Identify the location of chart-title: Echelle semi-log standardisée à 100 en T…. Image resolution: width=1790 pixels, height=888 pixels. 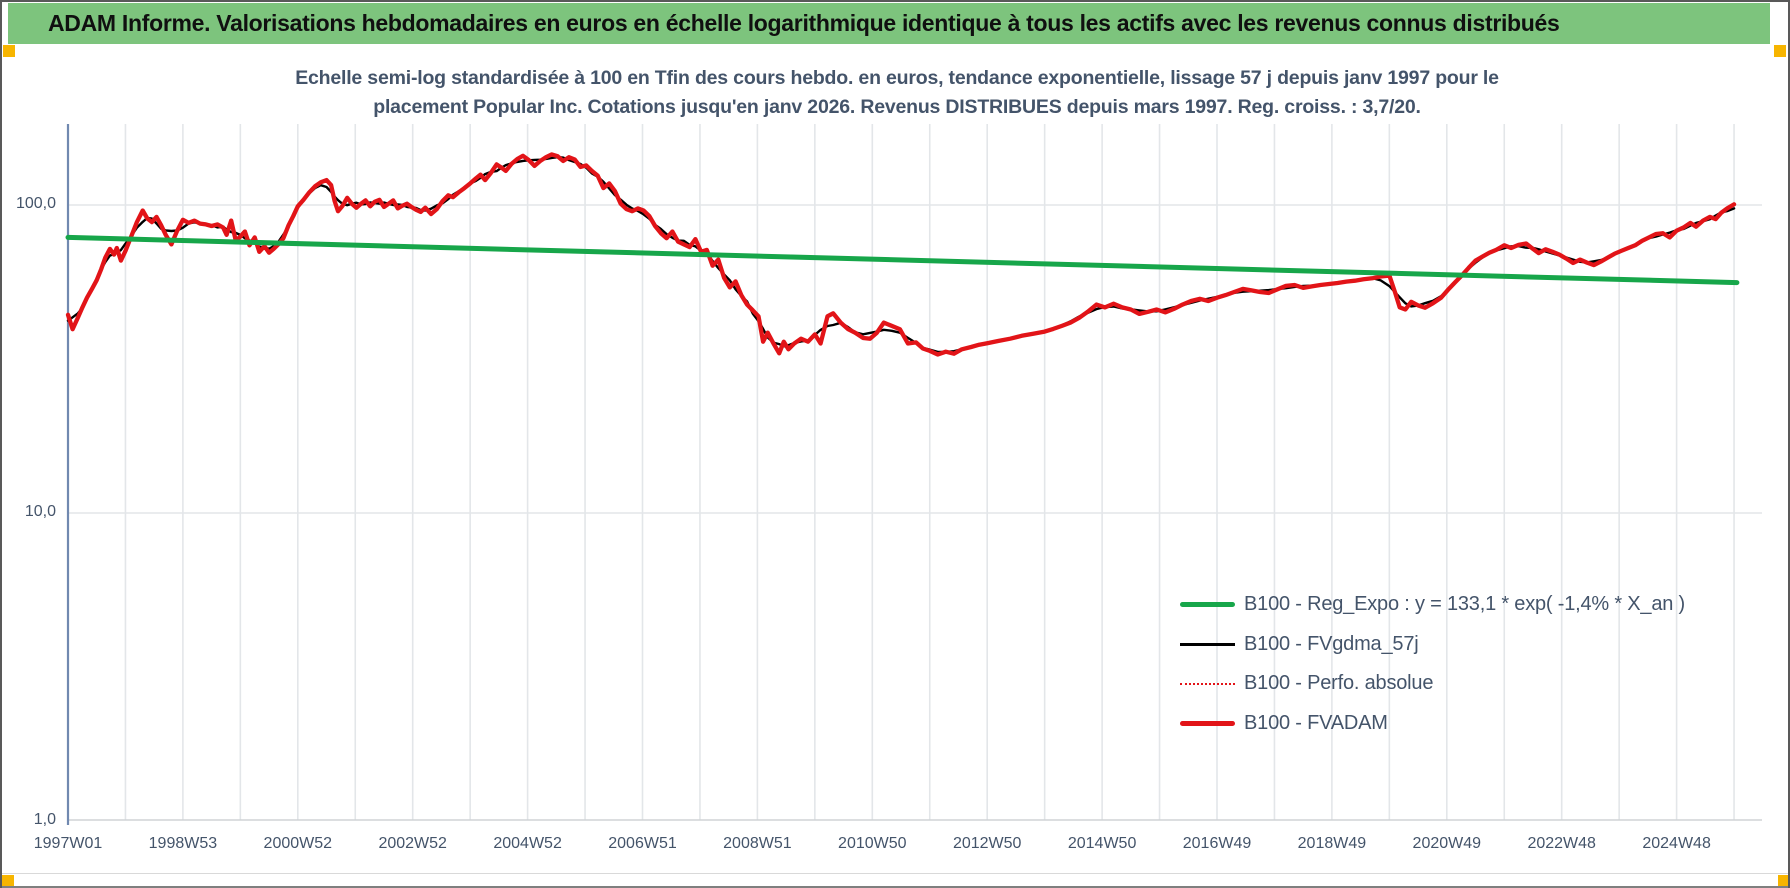
(897, 93).